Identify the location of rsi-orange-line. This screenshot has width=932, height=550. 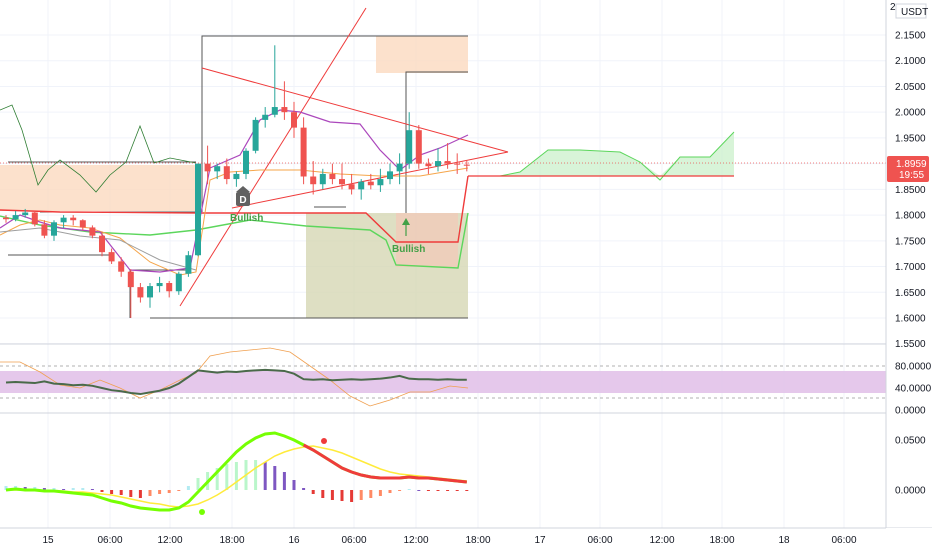
(234, 377).